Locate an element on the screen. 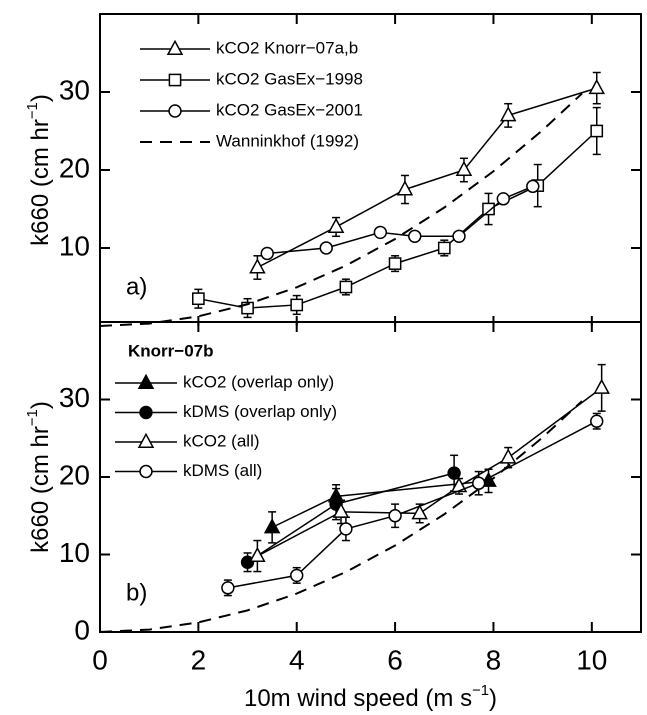  x-axis-label: 10m wind speed (m s−1) is located at coordinates (370, 697).